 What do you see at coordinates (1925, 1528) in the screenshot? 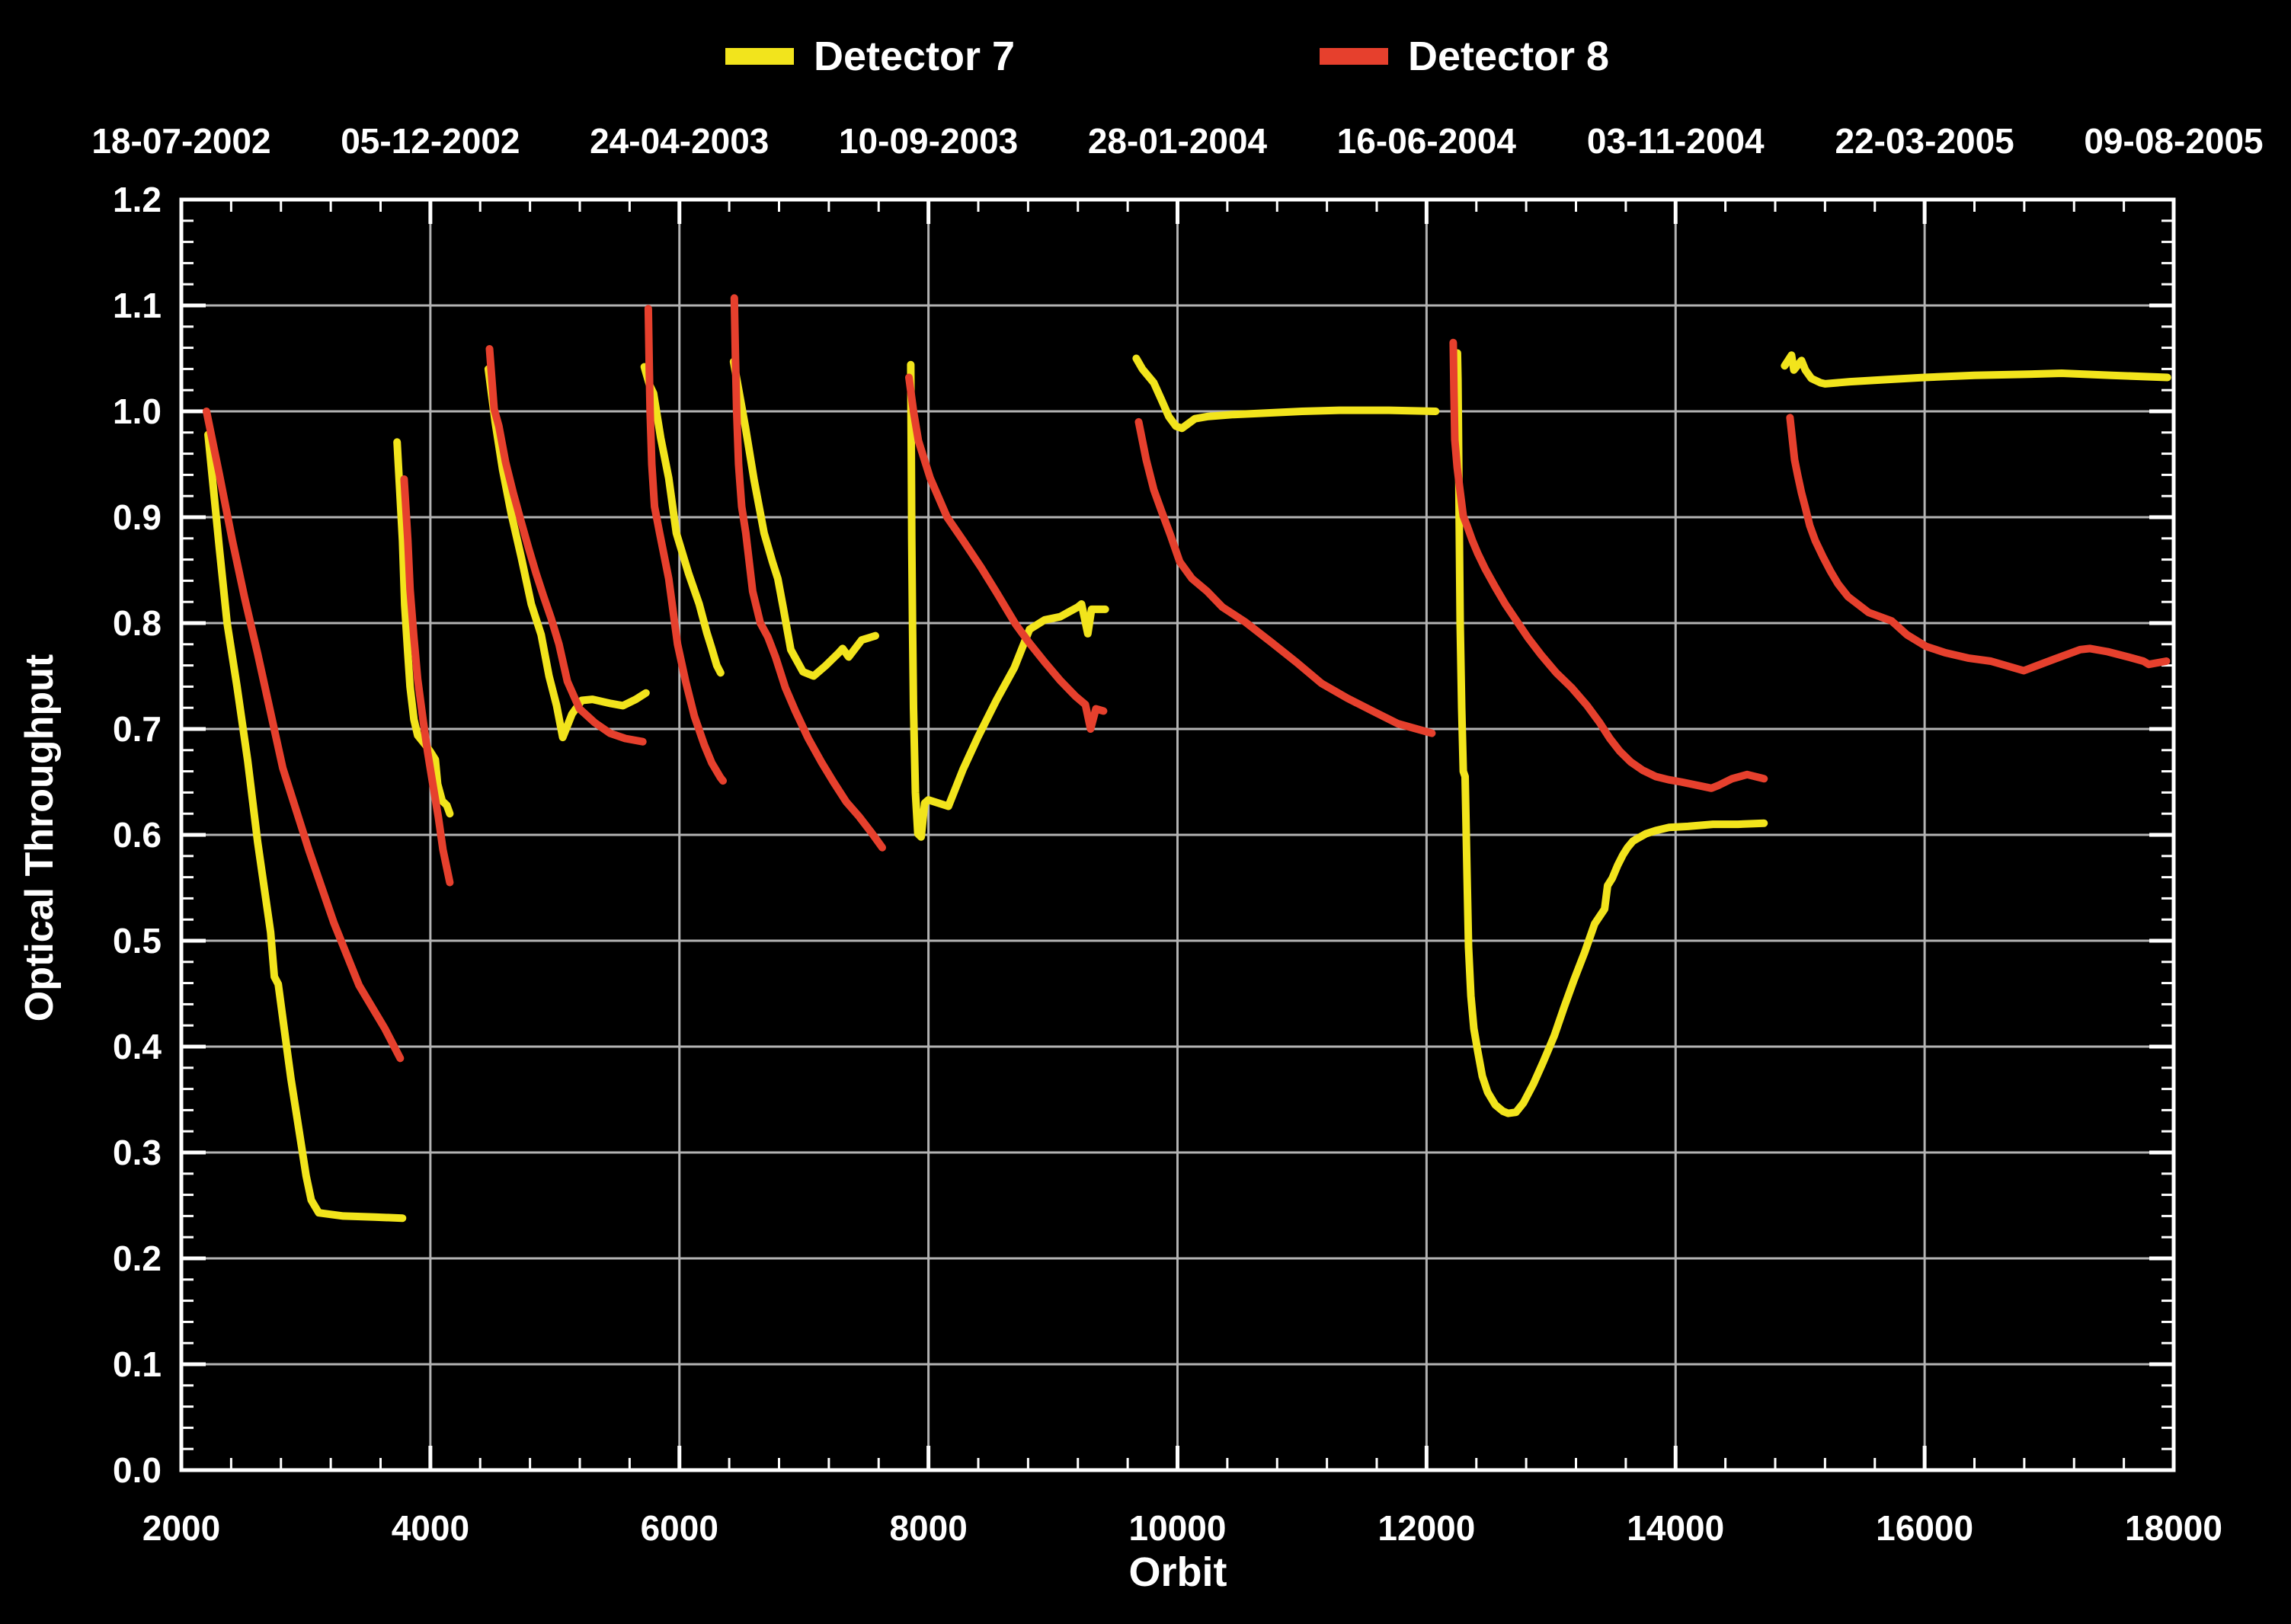
I see `x-tick-label: 16000` at bounding box center [1925, 1528].